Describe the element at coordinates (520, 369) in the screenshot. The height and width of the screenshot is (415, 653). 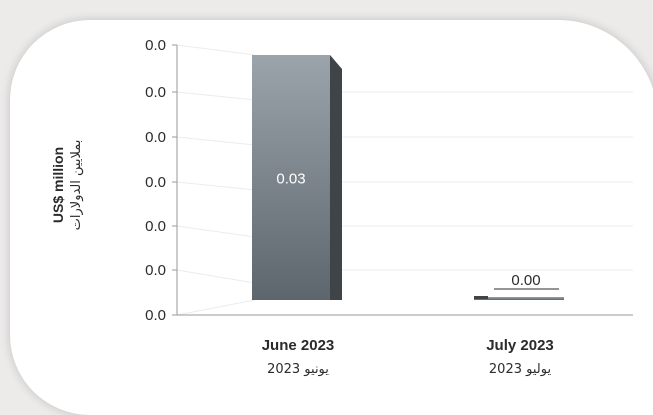
I see `category-label-arabic: يوليو 2023` at that location.